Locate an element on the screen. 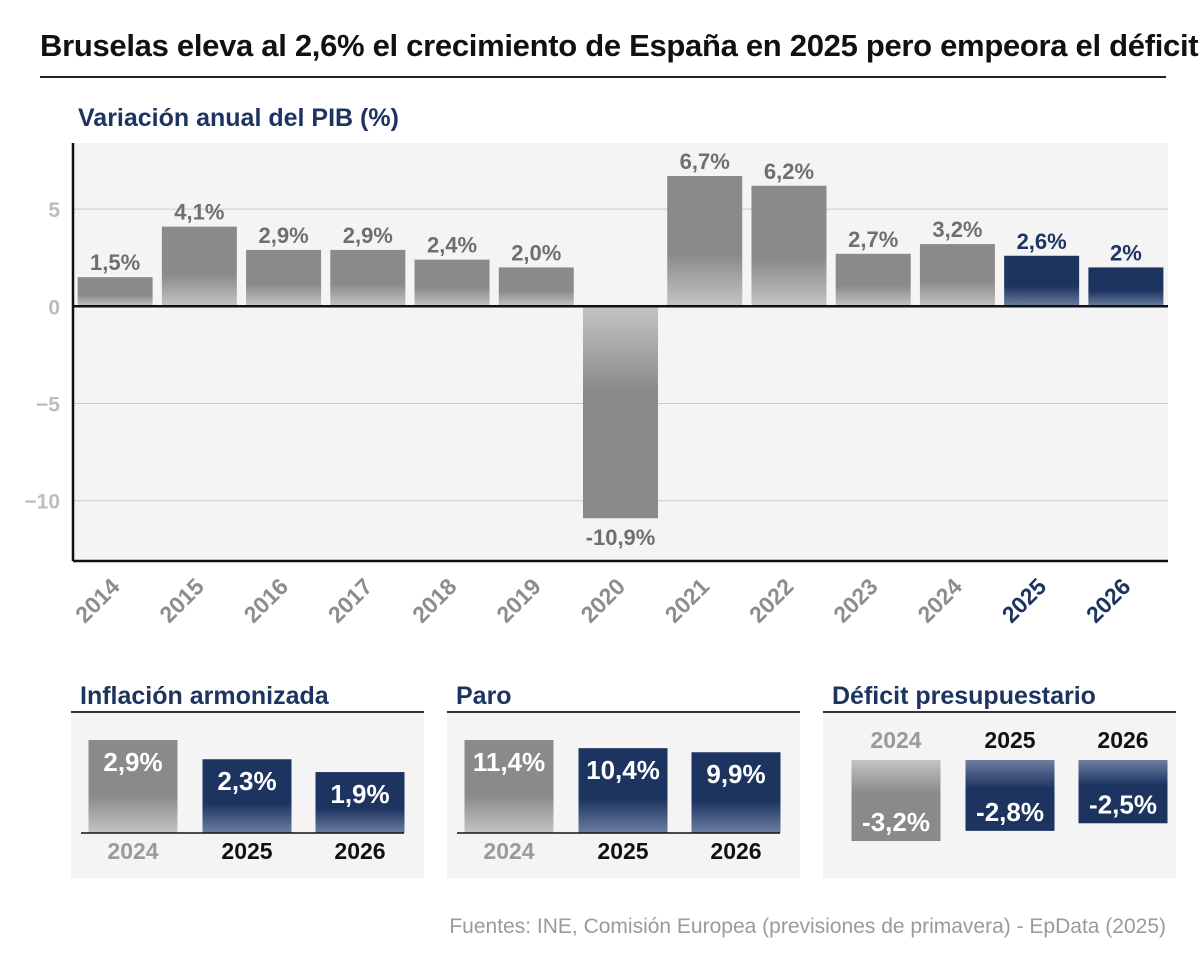 This screenshot has height=964, width=1200. title-divider is located at coordinates (603, 77).